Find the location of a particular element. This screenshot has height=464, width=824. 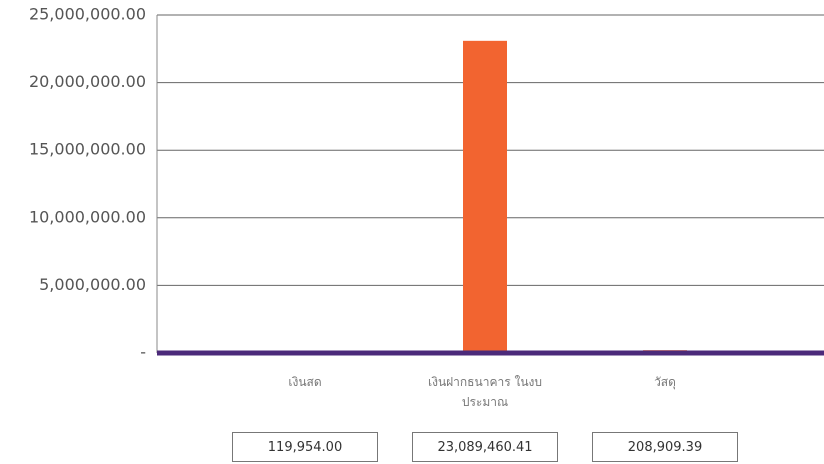

y-tick-label: 25,000,000.00 is located at coordinates (87, 14).